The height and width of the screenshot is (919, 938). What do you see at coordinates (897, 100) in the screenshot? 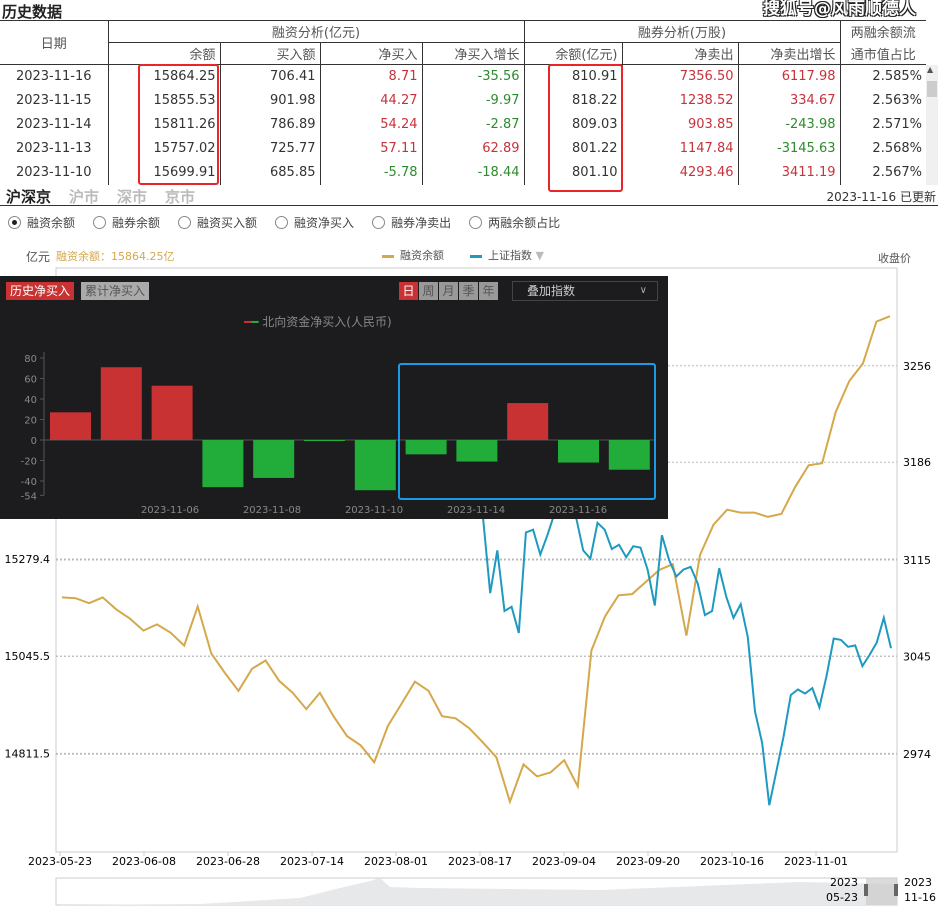
I see `cell-ratio: 2.563%` at bounding box center [897, 100].